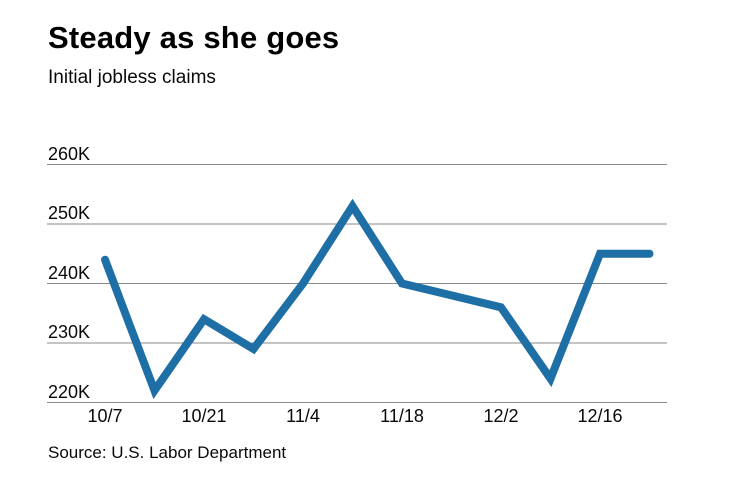 Image resolution: width=740 pixels, height=482 pixels. What do you see at coordinates (69, 391) in the screenshot?
I see `y-axis-tick-220k: 220K` at bounding box center [69, 391].